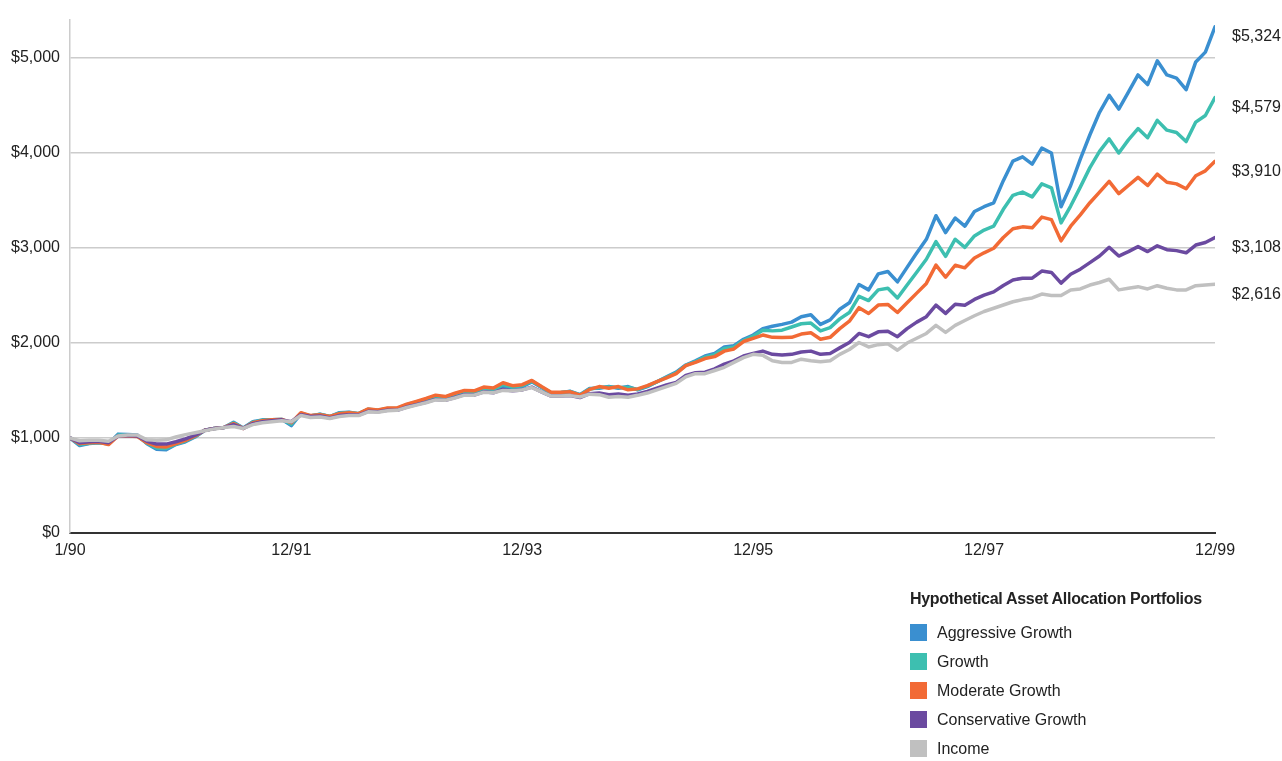  What do you see at coordinates (1257, 36) in the screenshot?
I see `annotation: $5,324` at bounding box center [1257, 36].